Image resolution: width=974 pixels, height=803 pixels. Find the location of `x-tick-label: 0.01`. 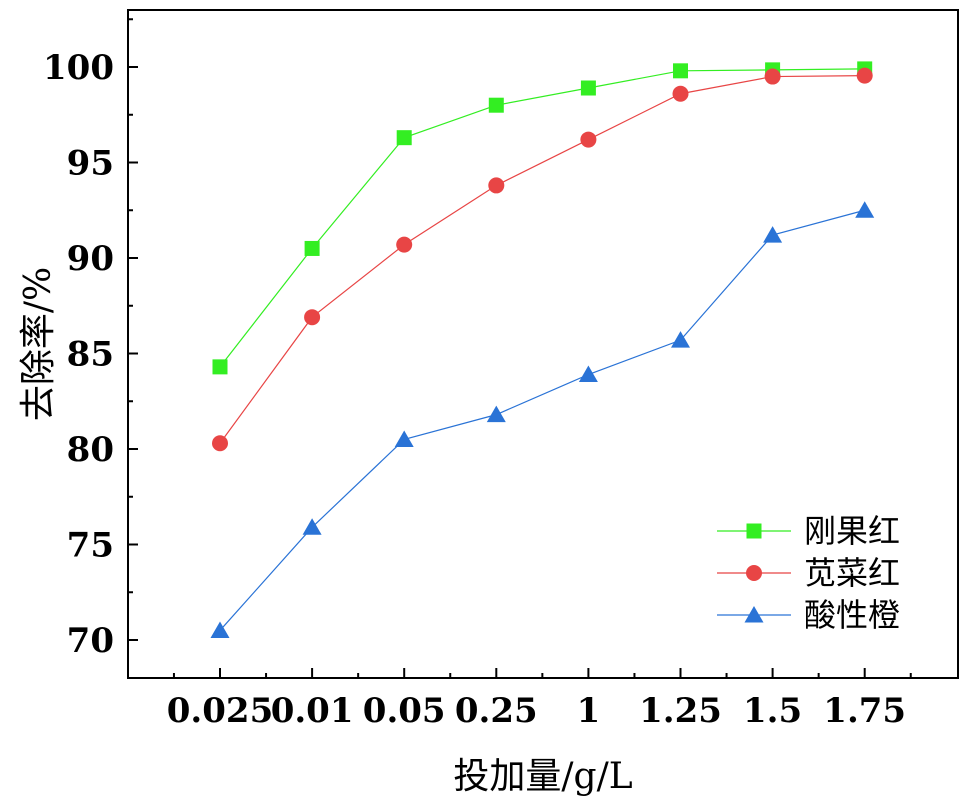

x-tick-label: 0.01 is located at coordinates (312, 711).